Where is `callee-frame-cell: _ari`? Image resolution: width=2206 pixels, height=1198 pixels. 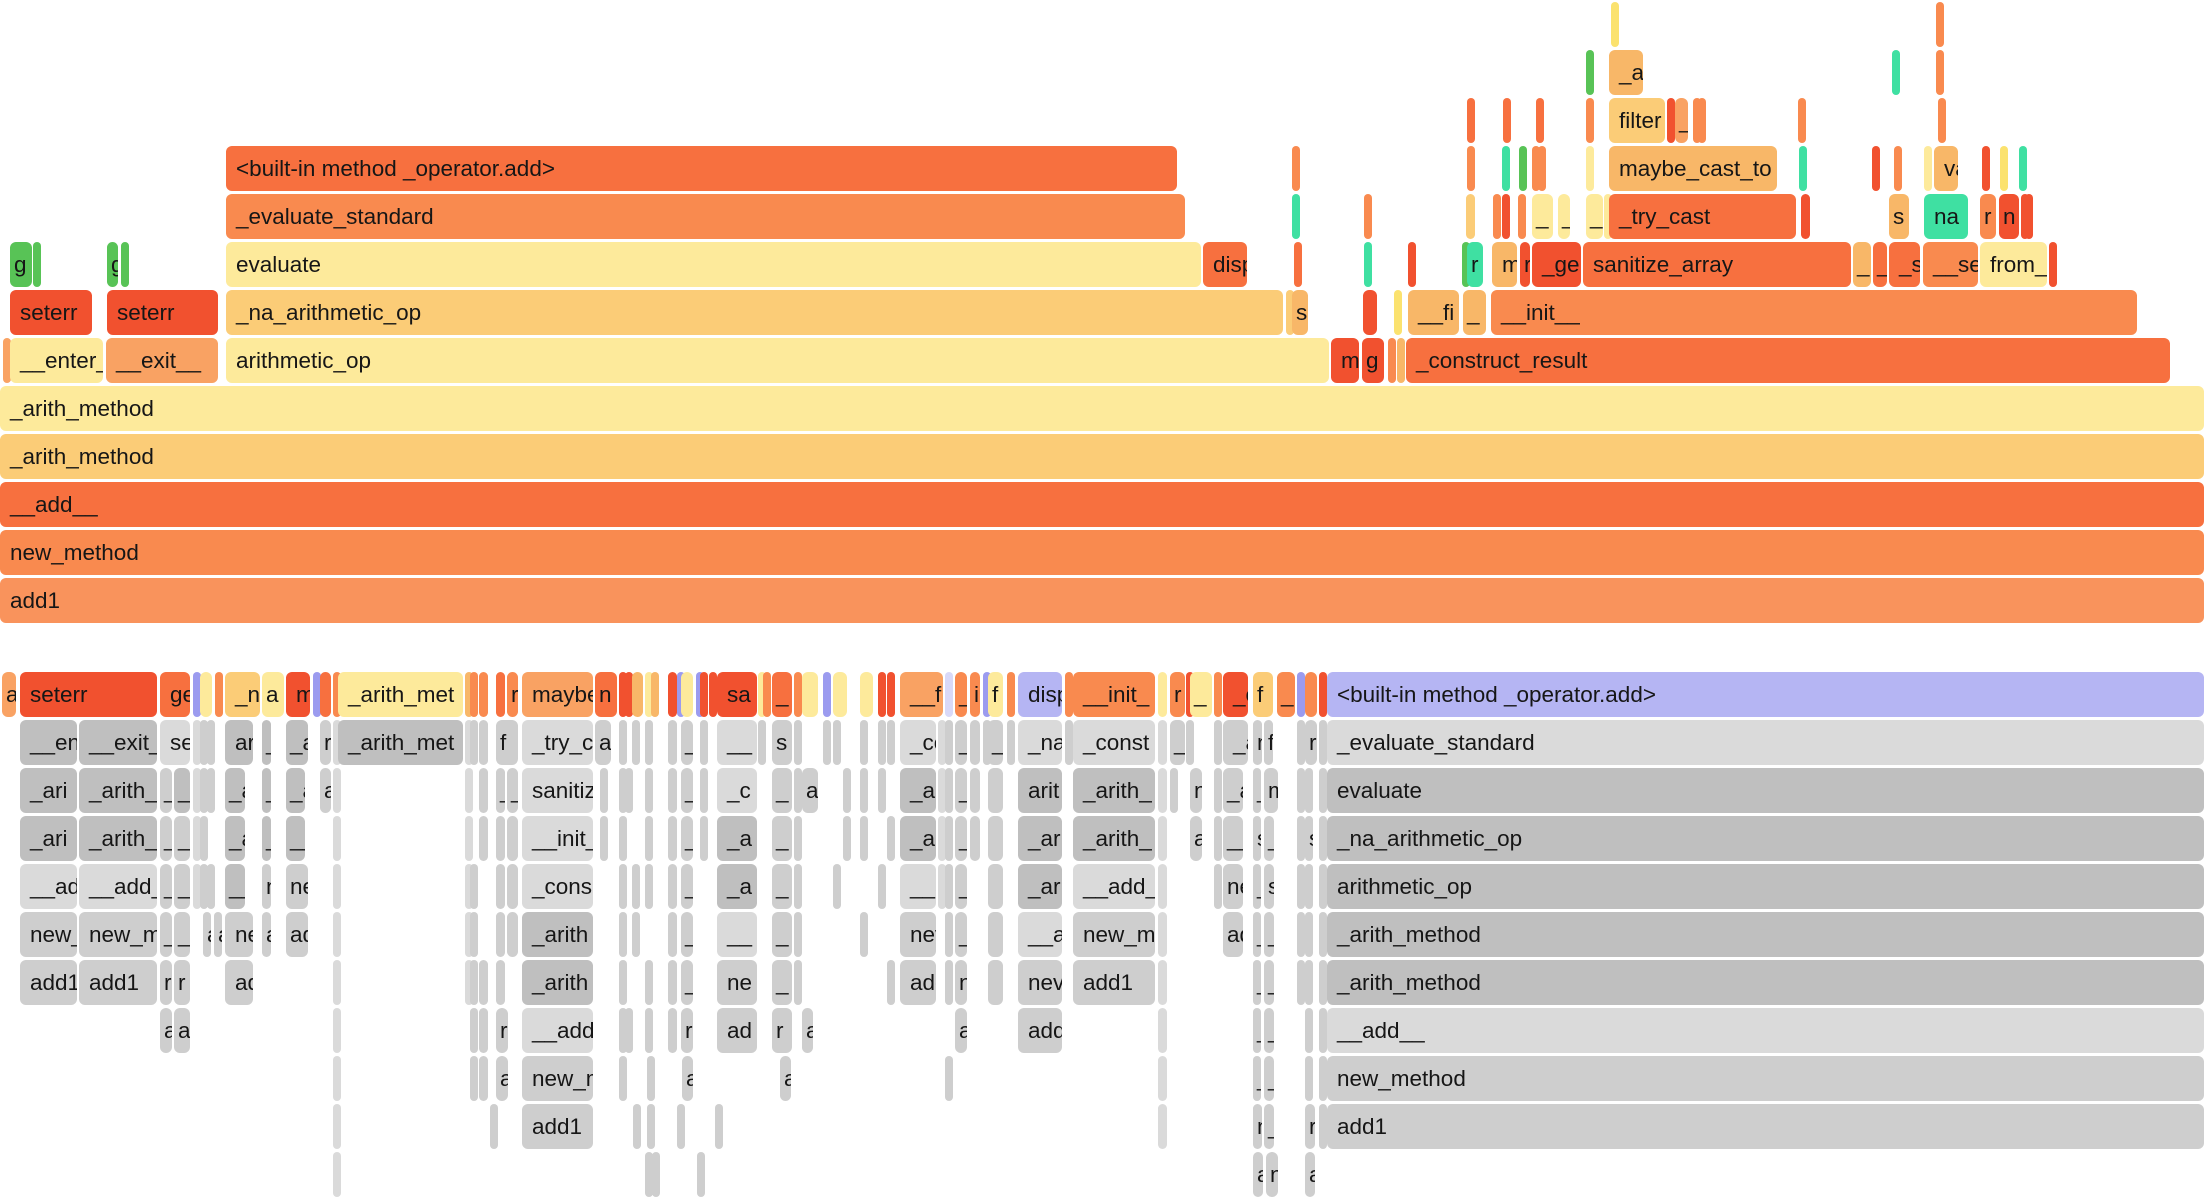
callee-frame-cell: _ari is located at coordinates (48, 838).